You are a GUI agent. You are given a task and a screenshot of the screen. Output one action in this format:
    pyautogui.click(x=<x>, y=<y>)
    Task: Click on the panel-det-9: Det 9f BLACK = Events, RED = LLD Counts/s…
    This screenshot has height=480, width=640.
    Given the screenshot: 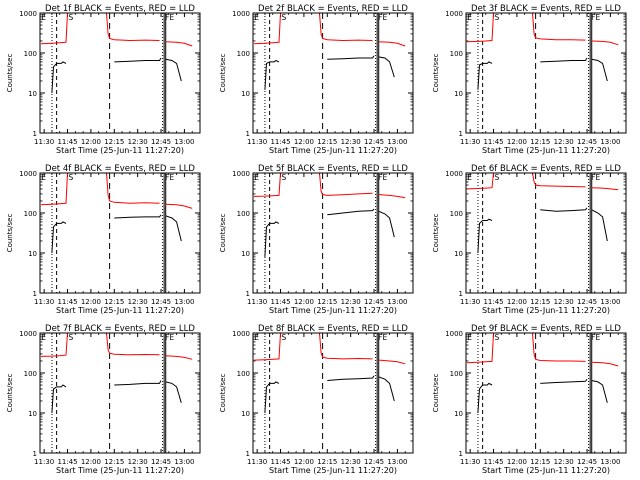 What is the action you would take?
    pyautogui.click(x=529, y=399)
    